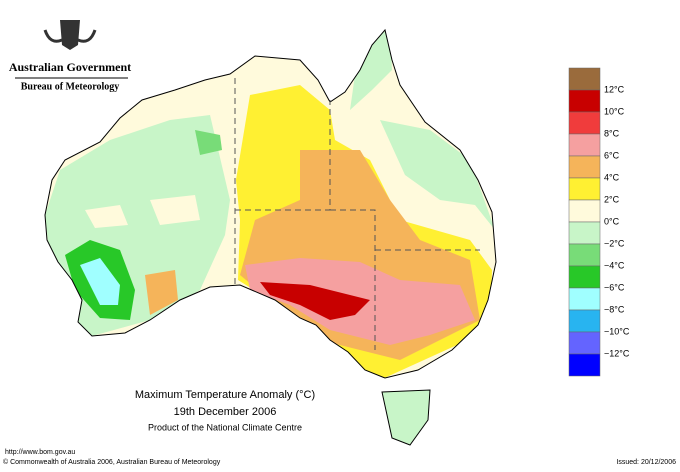 Image resolution: width=680 pixels, height=472 pixels. What do you see at coordinates (225, 412) in the screenshot?
I see `map-date: 19th December 2006` at bounding box center [225, 412].